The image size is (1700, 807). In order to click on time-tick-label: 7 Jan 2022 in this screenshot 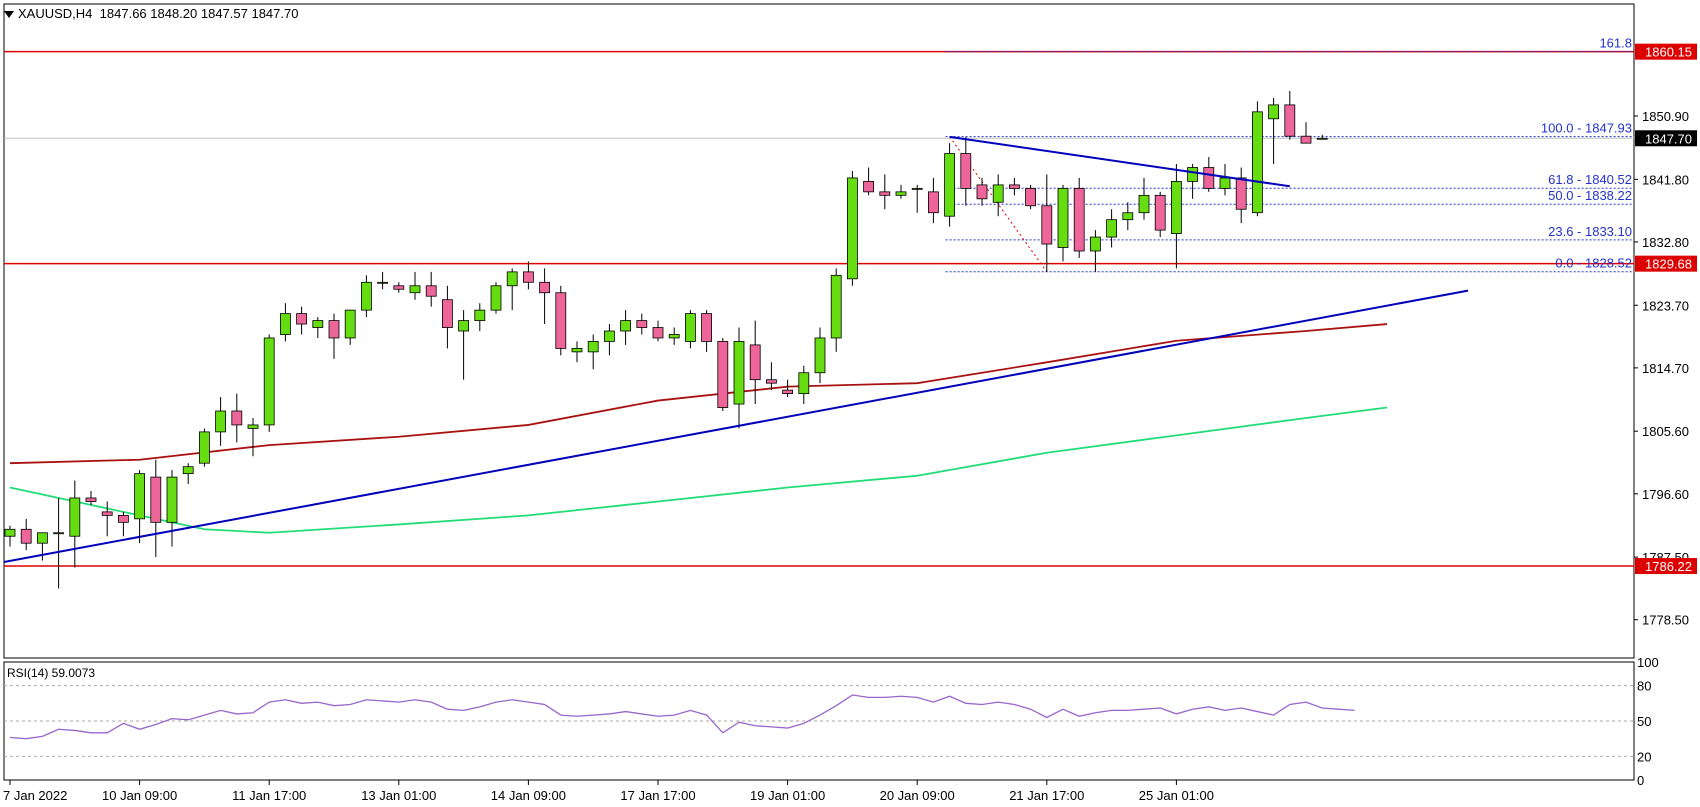, I will do `click(35, 795)`.